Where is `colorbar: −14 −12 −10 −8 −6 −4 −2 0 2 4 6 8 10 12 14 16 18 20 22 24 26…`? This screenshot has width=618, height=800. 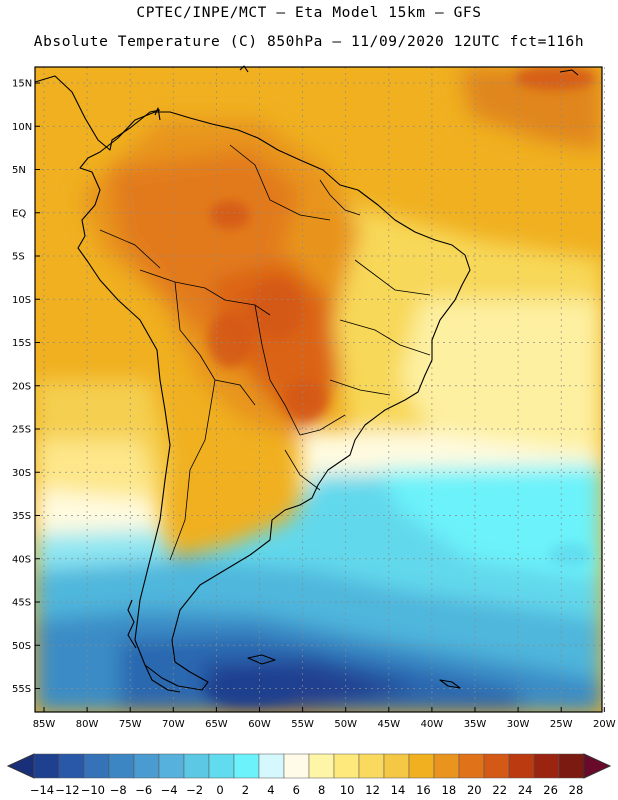 colorbar: −14 −12 −10 −8 −6 −4 −2 0 2 4 6 8 10 12 14 16 18 20 22 24 26… is located at coordinates (309, 775).